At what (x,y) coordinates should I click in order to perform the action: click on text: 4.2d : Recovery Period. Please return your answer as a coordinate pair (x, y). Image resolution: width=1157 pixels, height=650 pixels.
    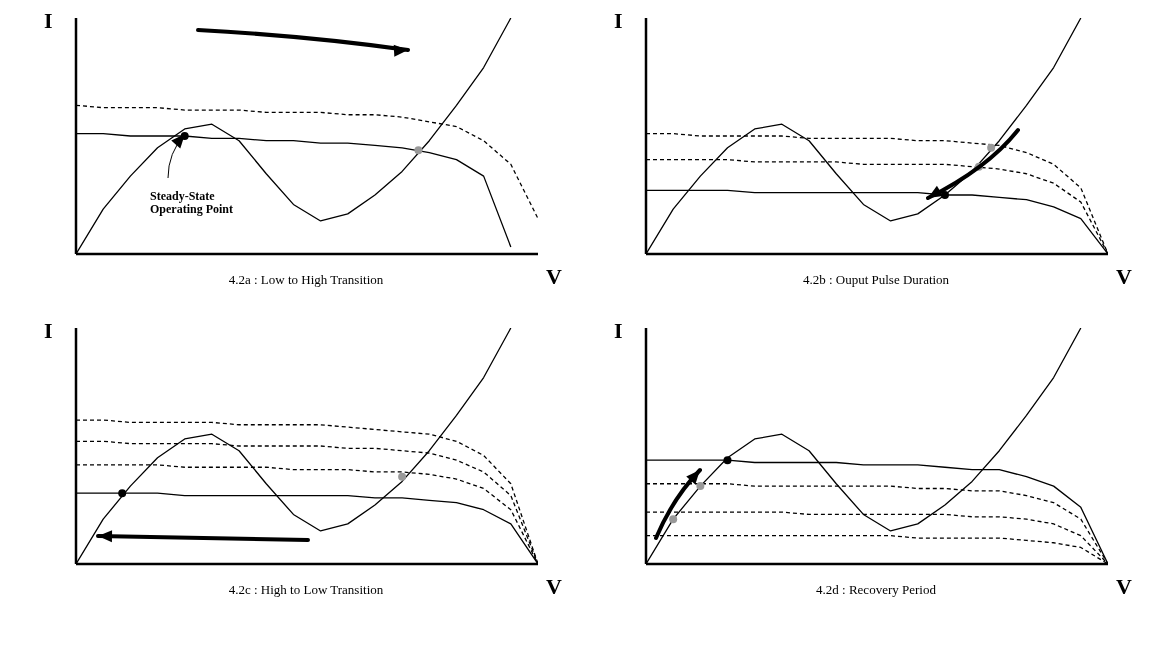
    Looking at the image, I should click on (876, 590).